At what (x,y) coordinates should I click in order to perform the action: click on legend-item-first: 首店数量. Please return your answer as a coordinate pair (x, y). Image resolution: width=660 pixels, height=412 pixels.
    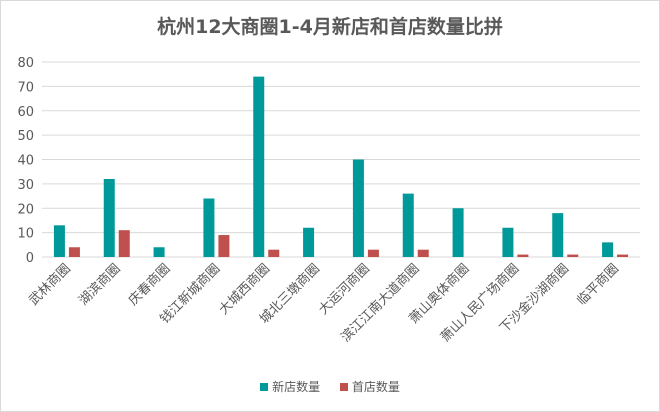
    Looking at the image, I should click on (369, 386).